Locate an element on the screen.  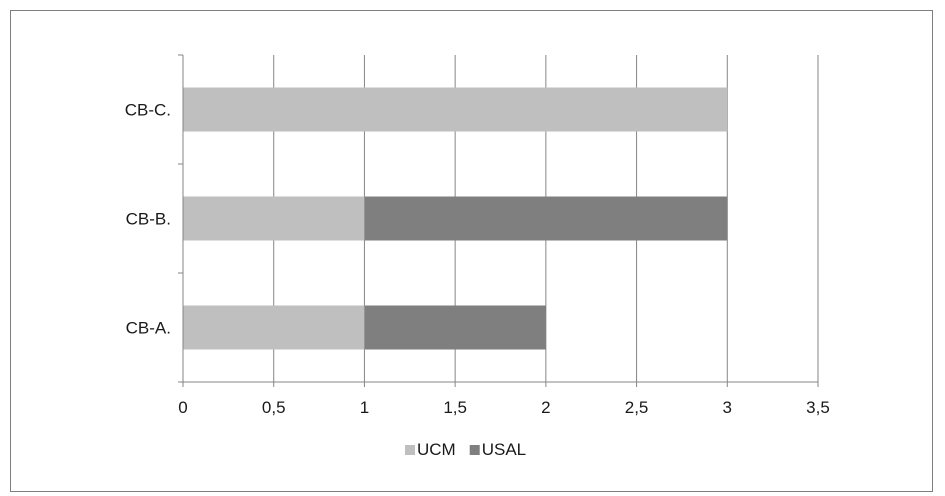
legend-label-usal: USAL is located at coordinates (504, 449).